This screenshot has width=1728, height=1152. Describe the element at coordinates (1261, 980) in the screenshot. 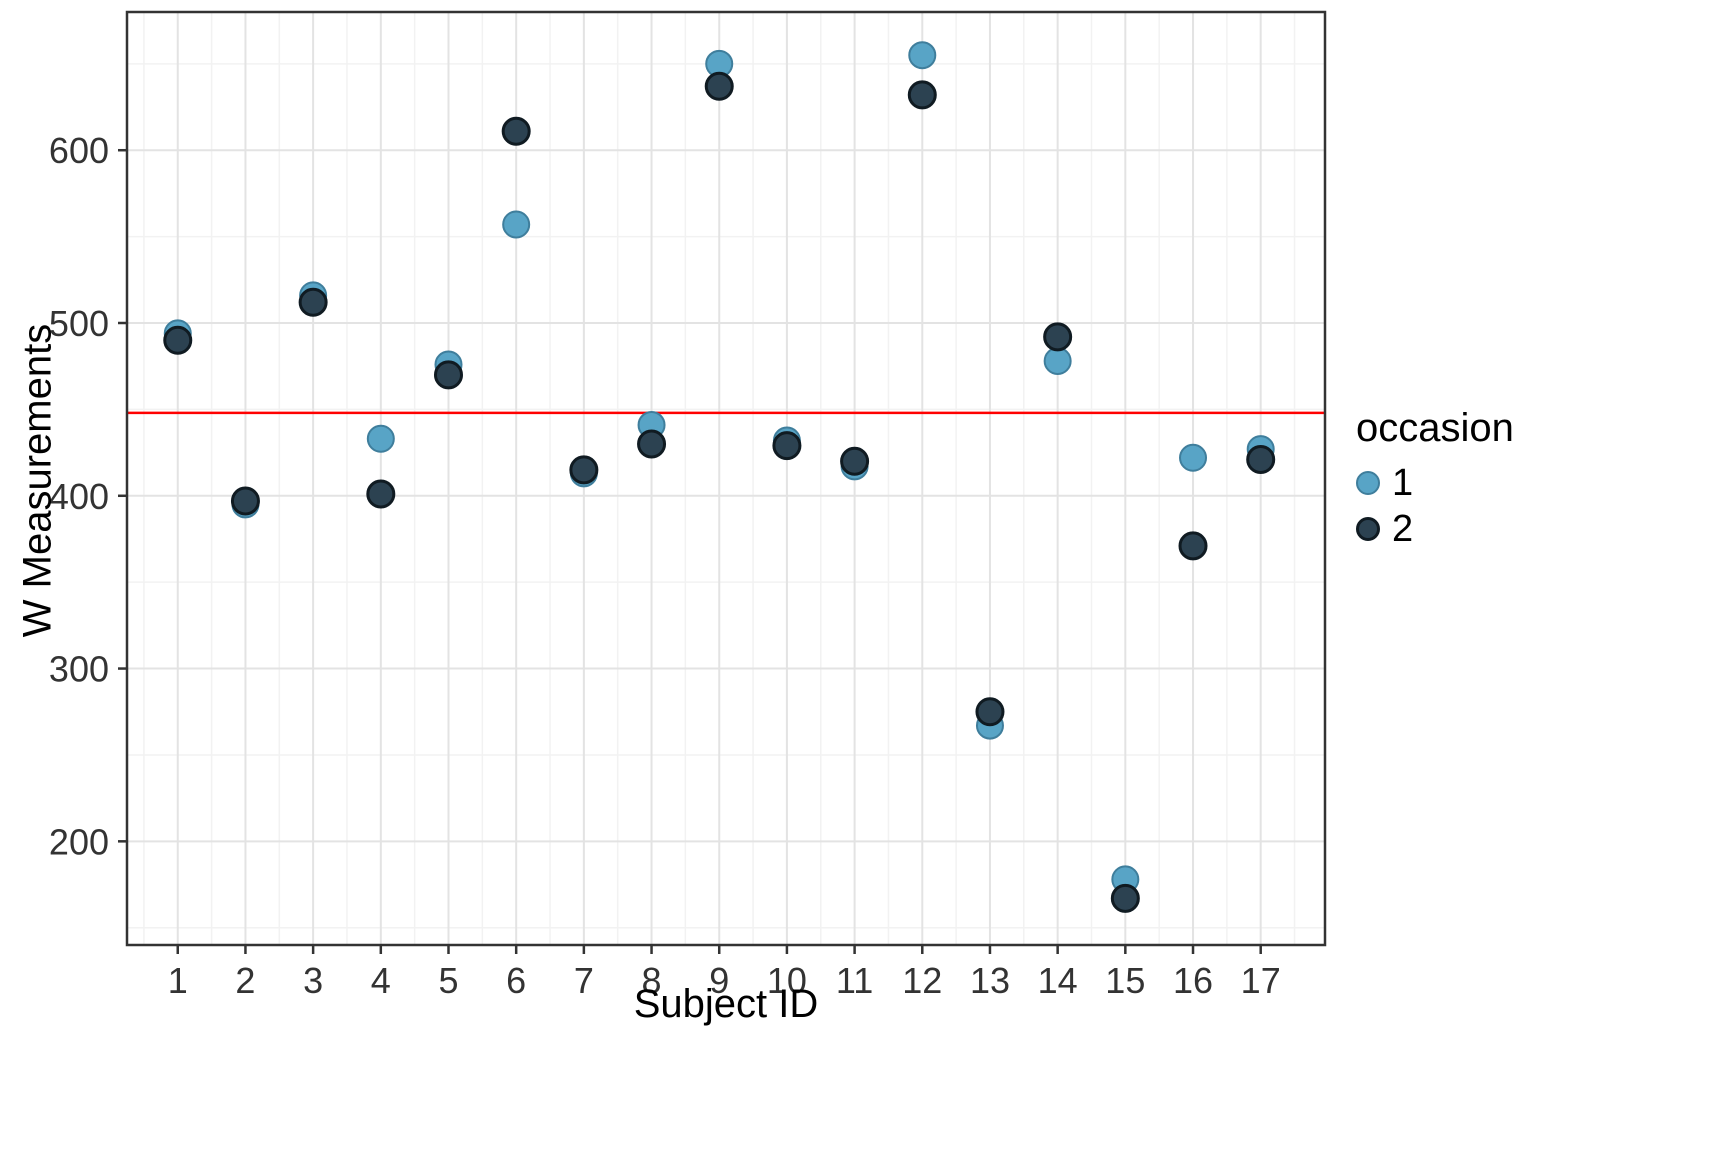

I see `x-tick-label: 17` at that location.